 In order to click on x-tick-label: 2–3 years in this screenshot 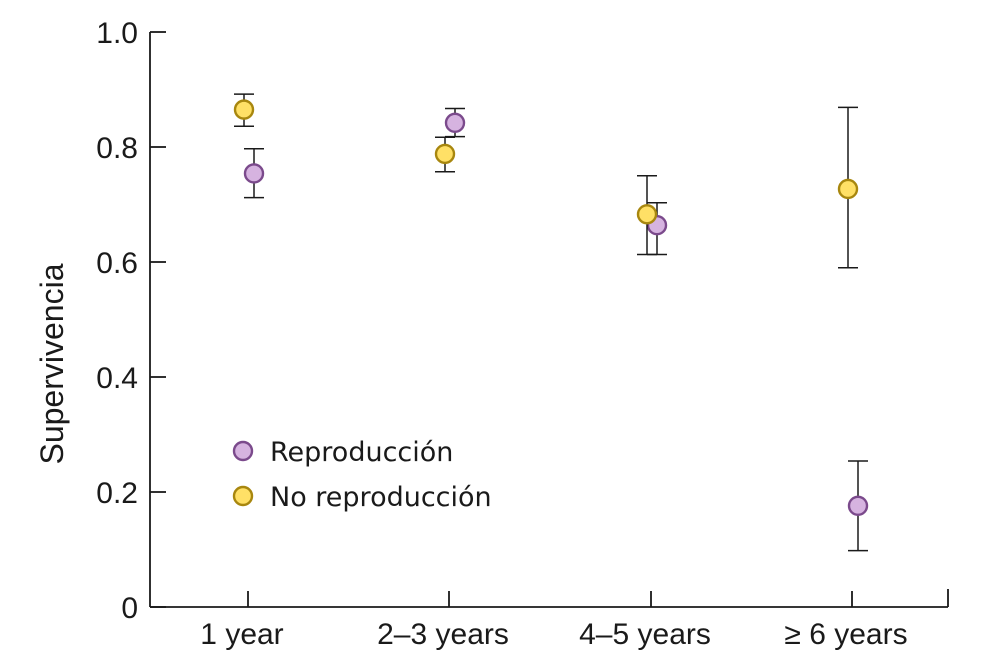, I will do `click(443, 634)`.